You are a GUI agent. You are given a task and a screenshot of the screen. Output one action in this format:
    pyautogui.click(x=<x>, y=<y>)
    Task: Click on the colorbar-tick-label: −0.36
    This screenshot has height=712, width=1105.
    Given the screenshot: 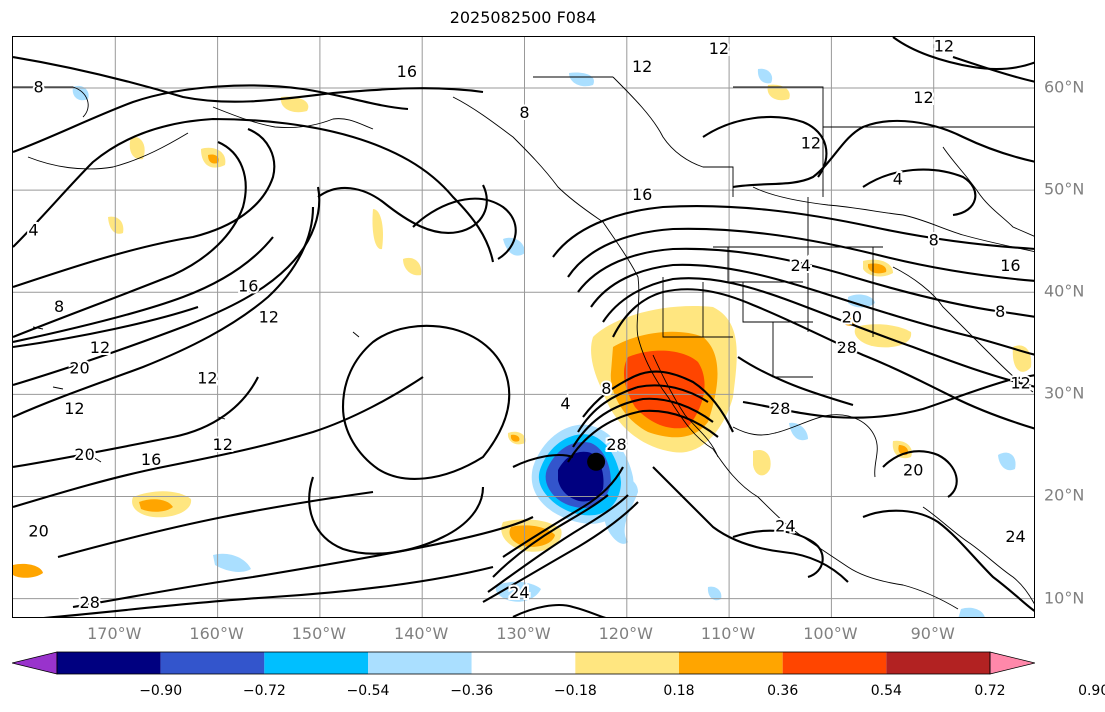 What is the action you would take?
    pyautogui.click(x=472, y=691)
    